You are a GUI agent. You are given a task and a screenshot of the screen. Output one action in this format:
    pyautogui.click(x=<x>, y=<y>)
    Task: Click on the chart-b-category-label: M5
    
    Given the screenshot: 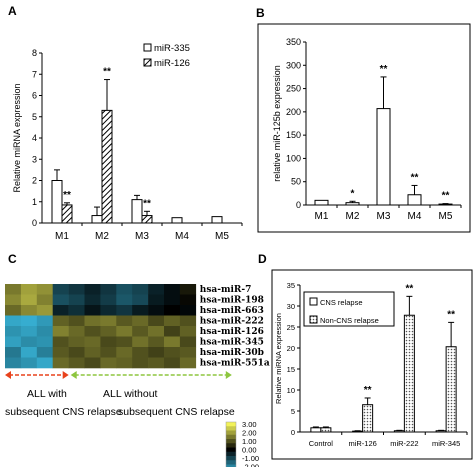 What is the action you would take?
    pyautogui.click(x=446, y=216)
    